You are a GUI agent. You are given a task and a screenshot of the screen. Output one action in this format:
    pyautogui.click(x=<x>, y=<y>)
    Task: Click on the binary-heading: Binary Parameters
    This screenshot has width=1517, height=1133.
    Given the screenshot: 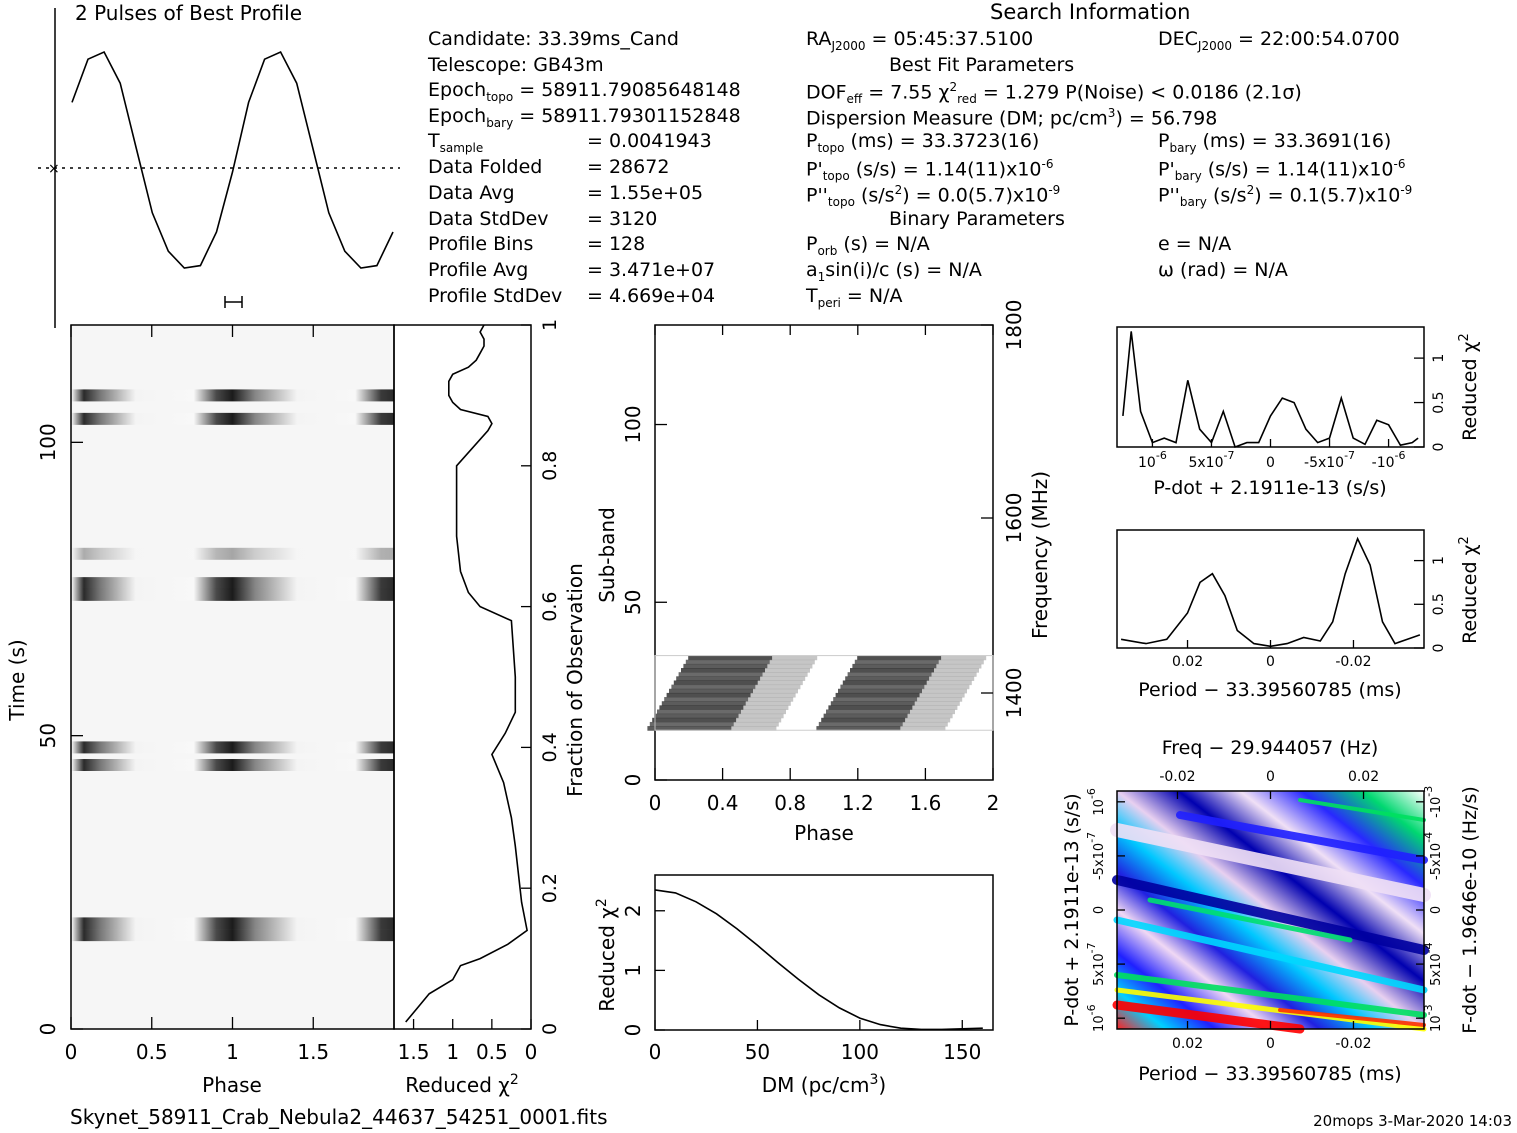 What is the action you would take?
    pyautogui.click(x=977, y=219)
    